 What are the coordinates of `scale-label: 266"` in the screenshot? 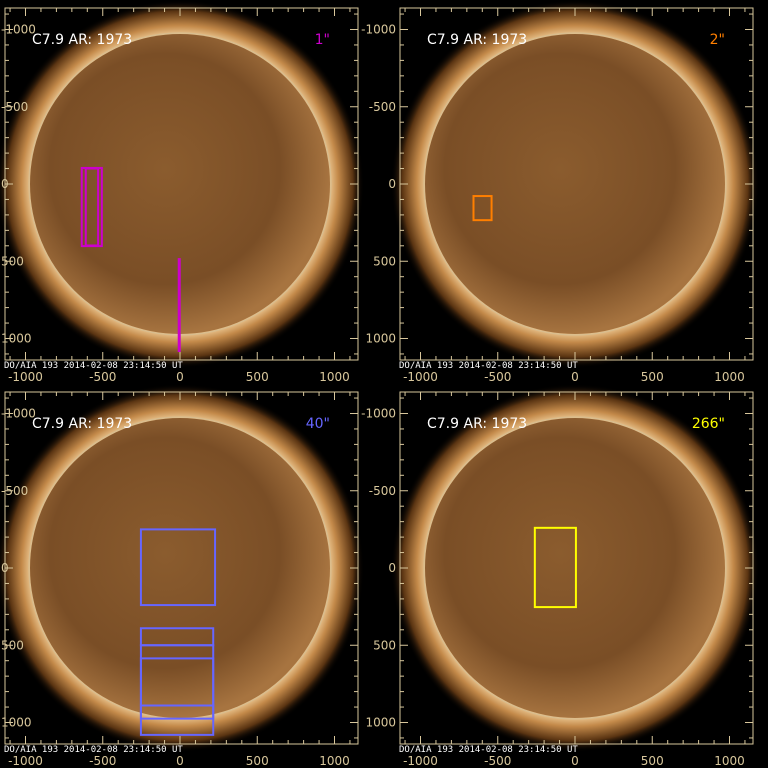 It's located at (708, 424).